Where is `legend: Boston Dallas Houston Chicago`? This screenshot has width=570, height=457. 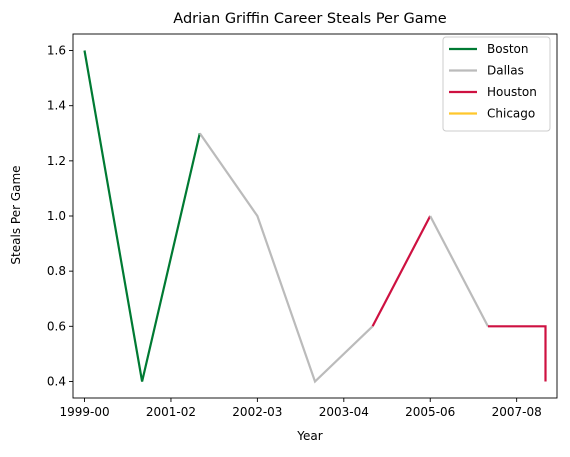 legend: Boston Dallas Houston Chicago is located at coordinates (496, 84).